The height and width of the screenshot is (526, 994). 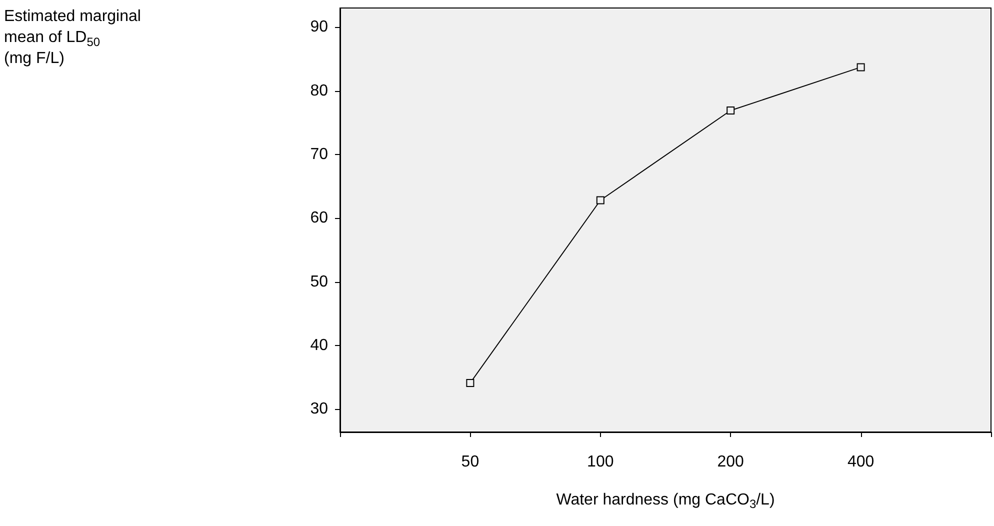 What do you see at coordinates (319, 281) in the screenshot?
I see `y-tick-label: 50` at bounding box center [319, 281].